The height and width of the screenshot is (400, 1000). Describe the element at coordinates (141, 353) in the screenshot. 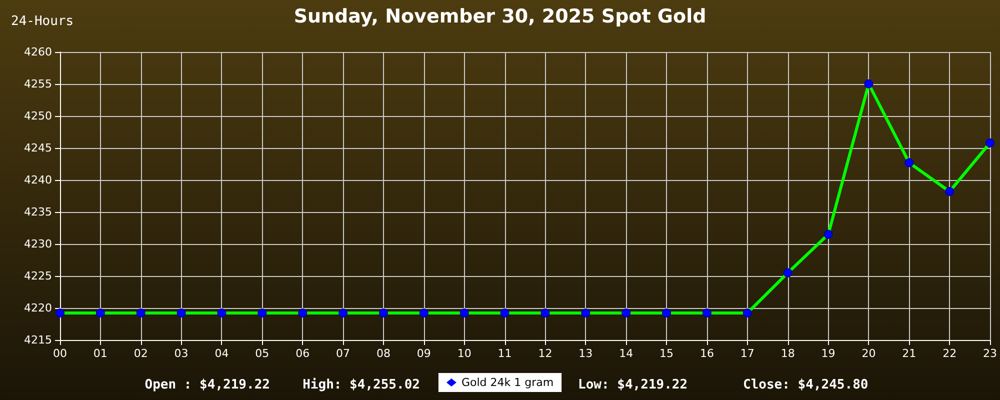

I see `x-tick-label: 02` at that location.